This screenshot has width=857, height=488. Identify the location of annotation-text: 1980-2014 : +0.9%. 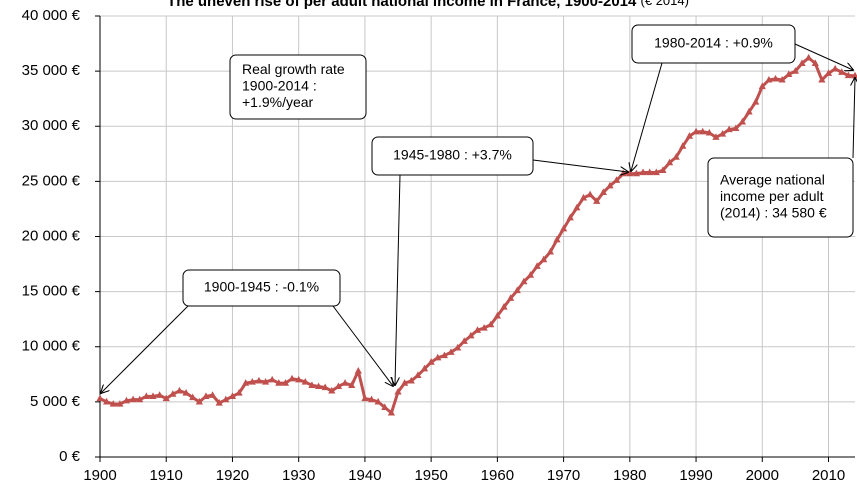
(713, 43).